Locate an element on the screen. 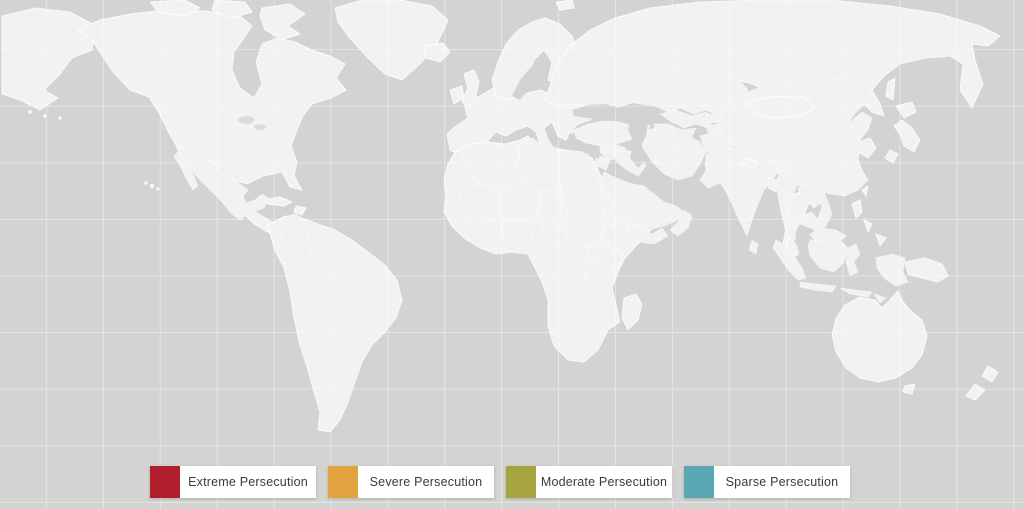 This screenshot has height=509, width=1024. country-chad is located at coordinates (551, 212).